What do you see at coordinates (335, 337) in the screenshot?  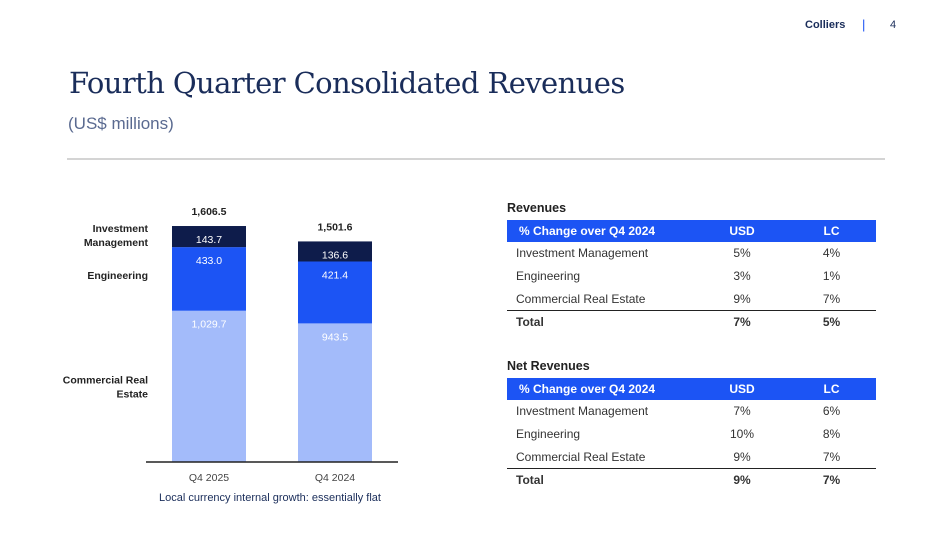 I see `data-label: 943.5` at bounding box center [335, 337].